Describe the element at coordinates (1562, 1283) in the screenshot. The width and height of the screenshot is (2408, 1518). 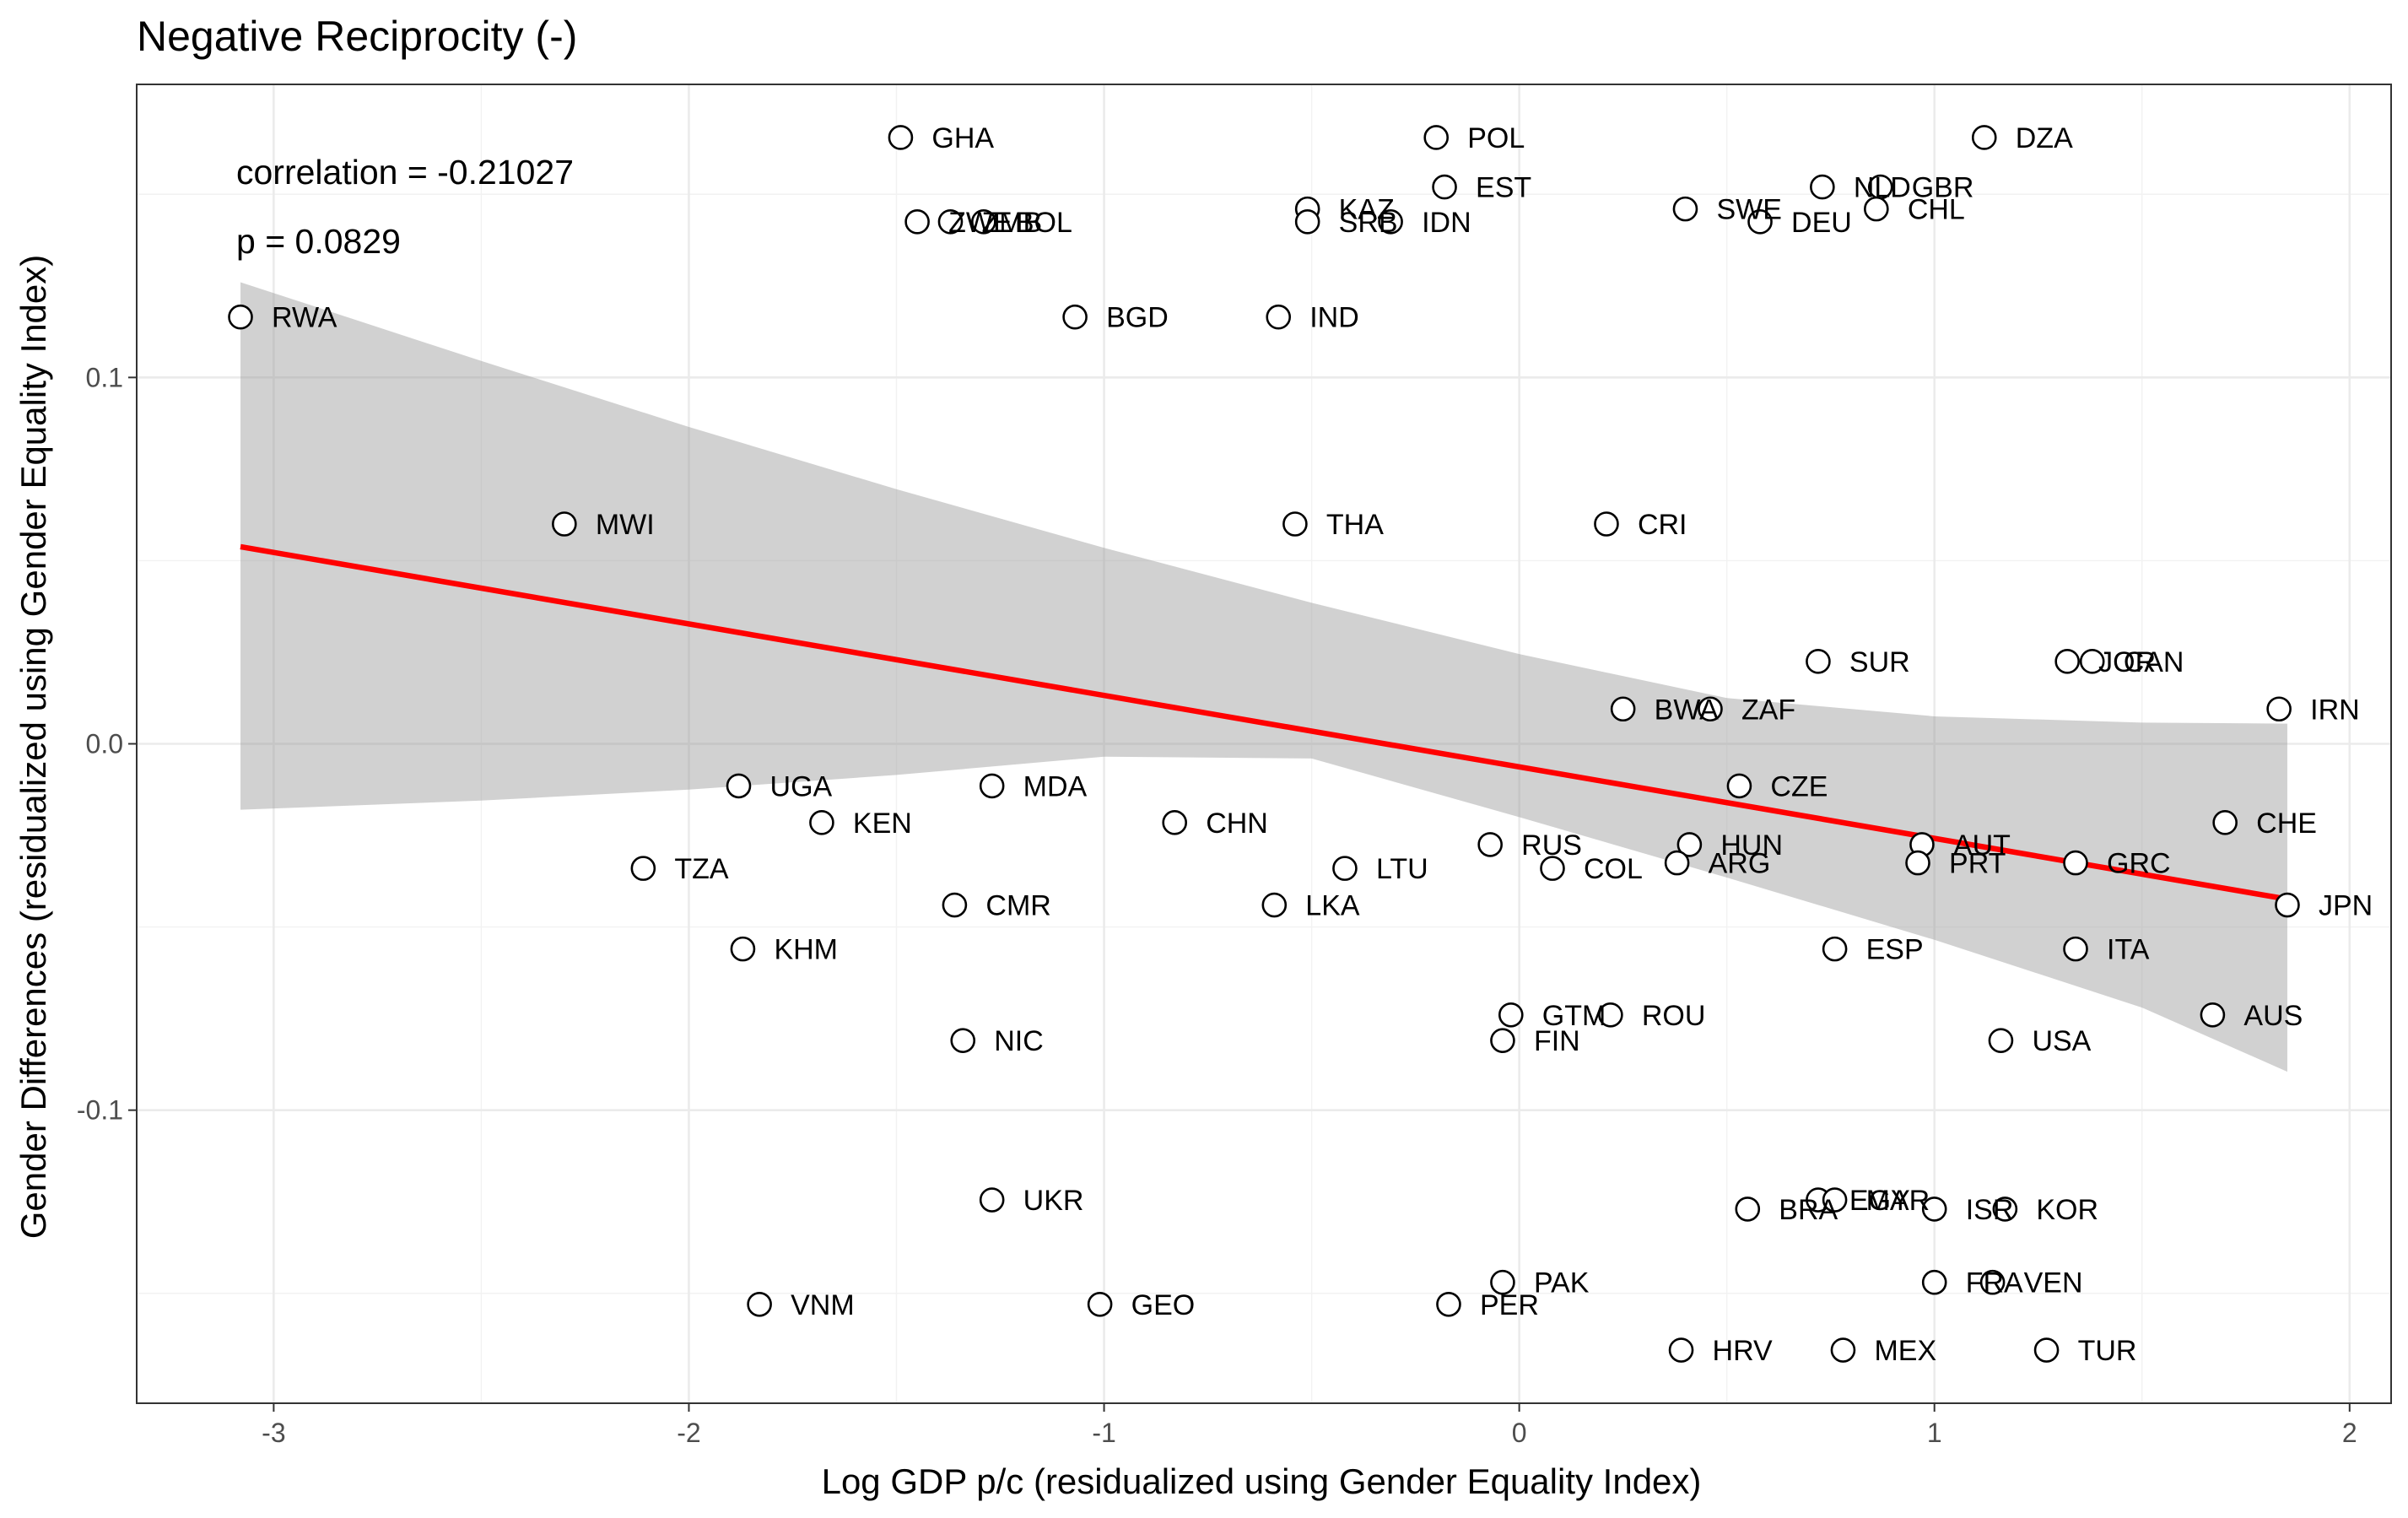
I see `point-label: PAK` at that location.